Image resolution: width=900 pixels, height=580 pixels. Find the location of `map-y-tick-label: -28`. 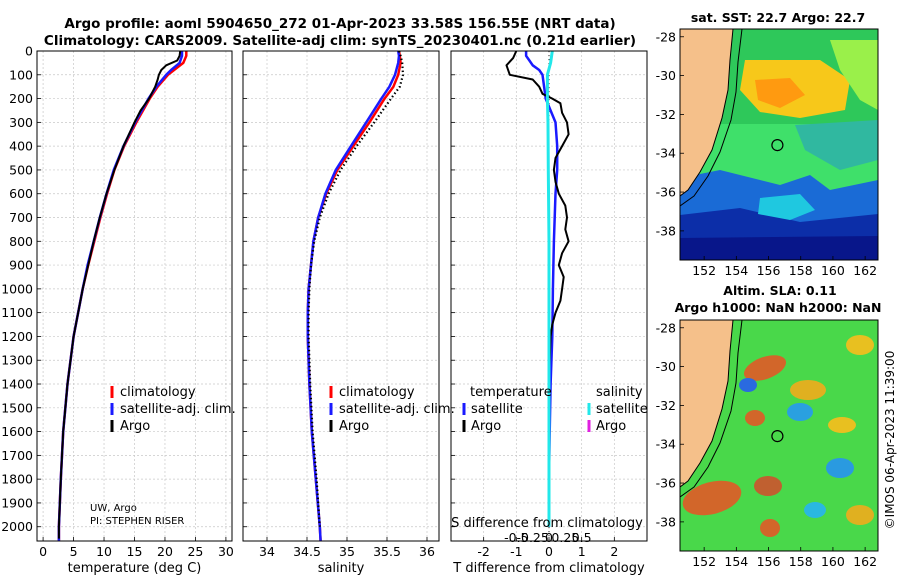

map-y-tick-label: -28 is located at coordinates (666, 36).